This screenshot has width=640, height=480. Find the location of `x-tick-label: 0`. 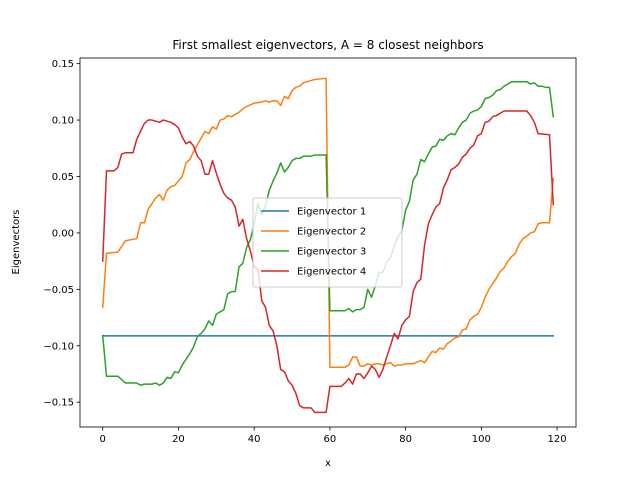

x-tick-label: 0 is located at coordinates (103, 439).